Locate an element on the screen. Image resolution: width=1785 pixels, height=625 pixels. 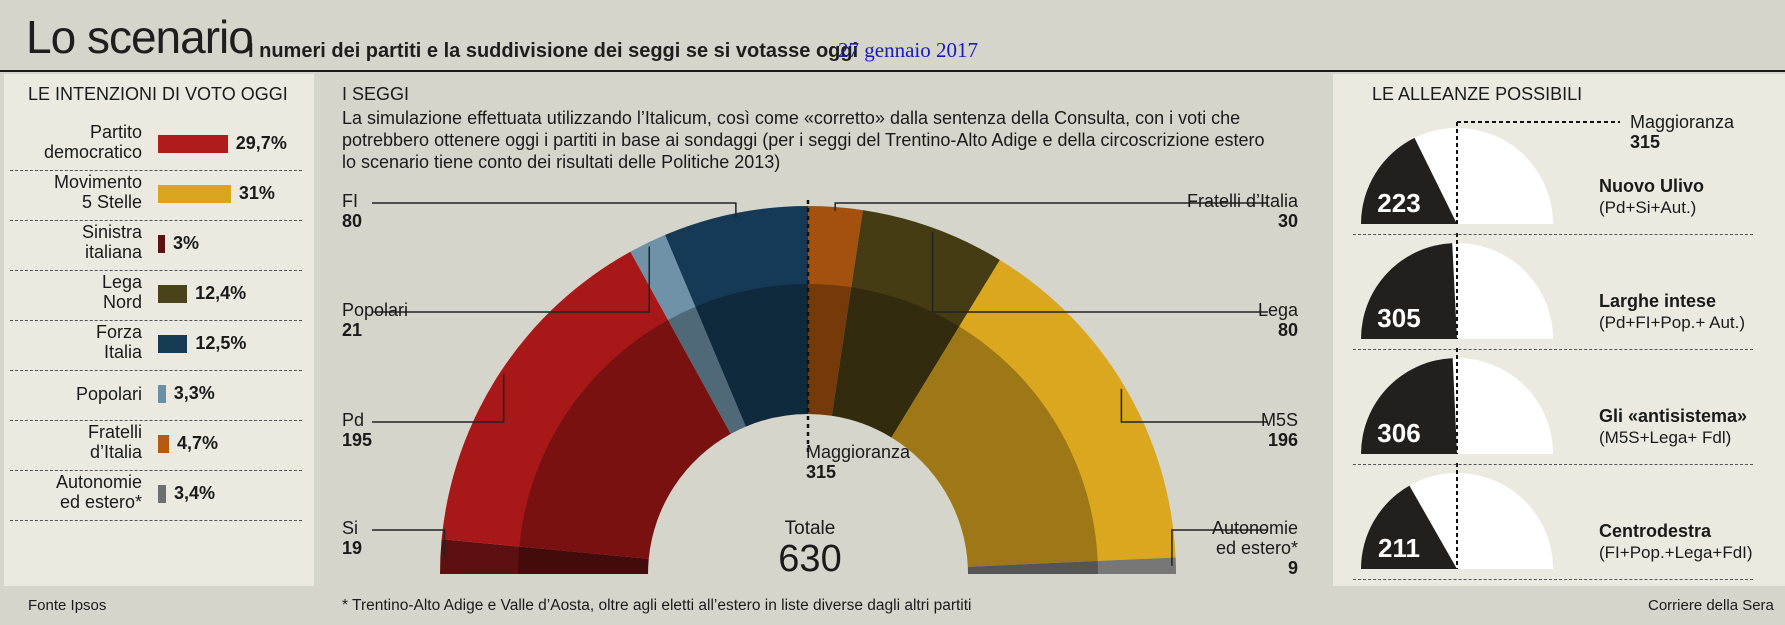
seat-label-party: Fratelli d’Italia is located at coordinates (1242, 201).